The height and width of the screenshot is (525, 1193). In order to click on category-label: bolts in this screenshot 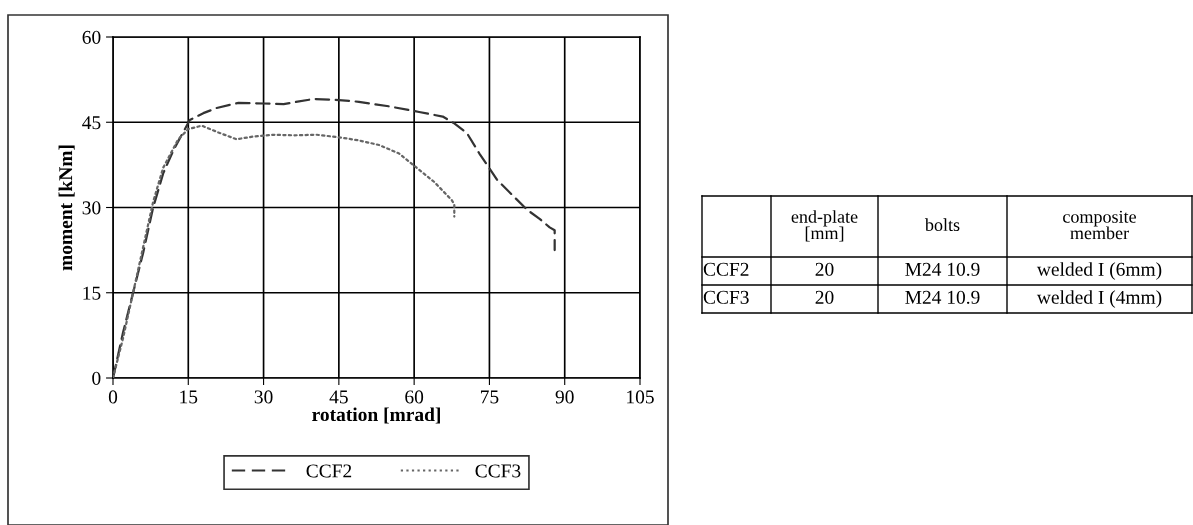, I will do `click(942, 225)`.